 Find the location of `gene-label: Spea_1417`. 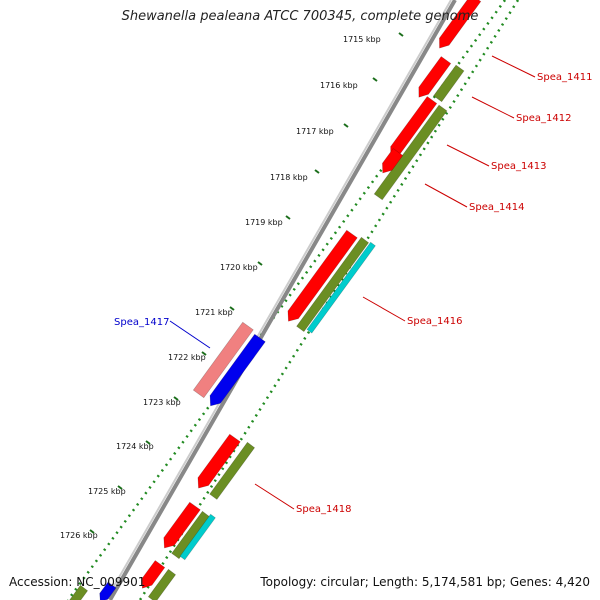

gene-label: Spea_1417 is located at coordinates (141, 322).